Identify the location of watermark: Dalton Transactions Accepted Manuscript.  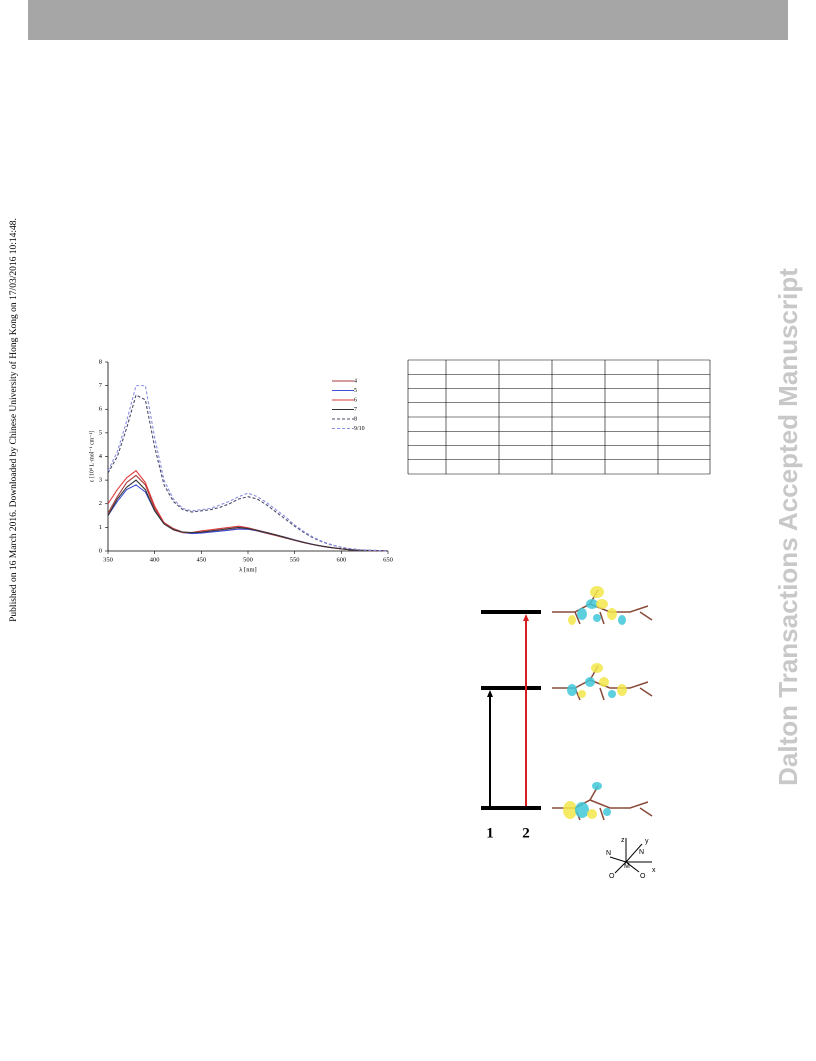
(788, 527).